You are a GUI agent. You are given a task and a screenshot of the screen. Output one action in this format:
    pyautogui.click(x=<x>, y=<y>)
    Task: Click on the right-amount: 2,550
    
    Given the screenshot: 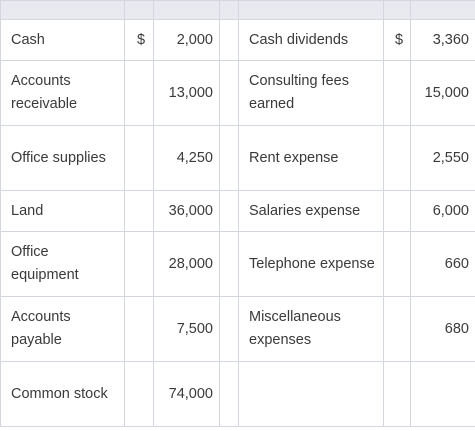 What is the action you would take?
    pyautogui.click(x=442, y=158)
    